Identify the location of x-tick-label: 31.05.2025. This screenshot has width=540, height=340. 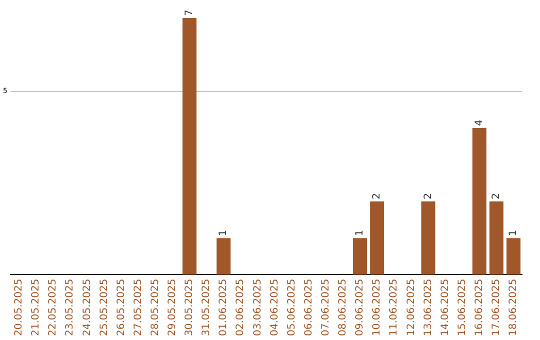
(206, 307).